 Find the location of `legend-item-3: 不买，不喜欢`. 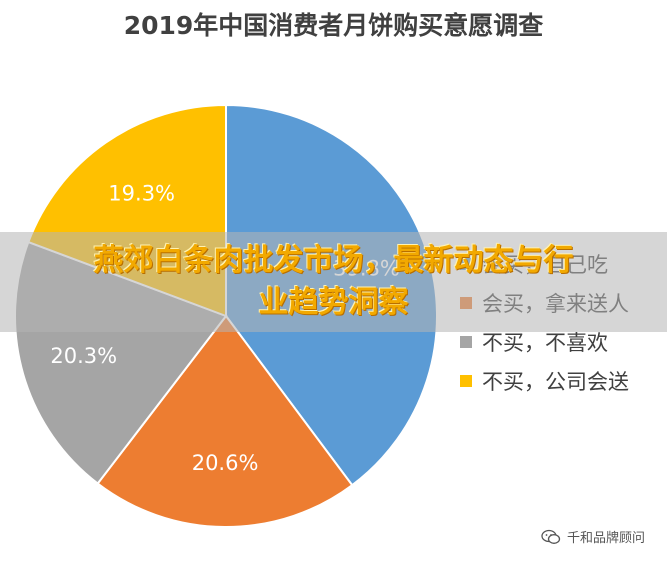

legend-item-3: 不买，不喜欢 is located at coordinates (544, 341).